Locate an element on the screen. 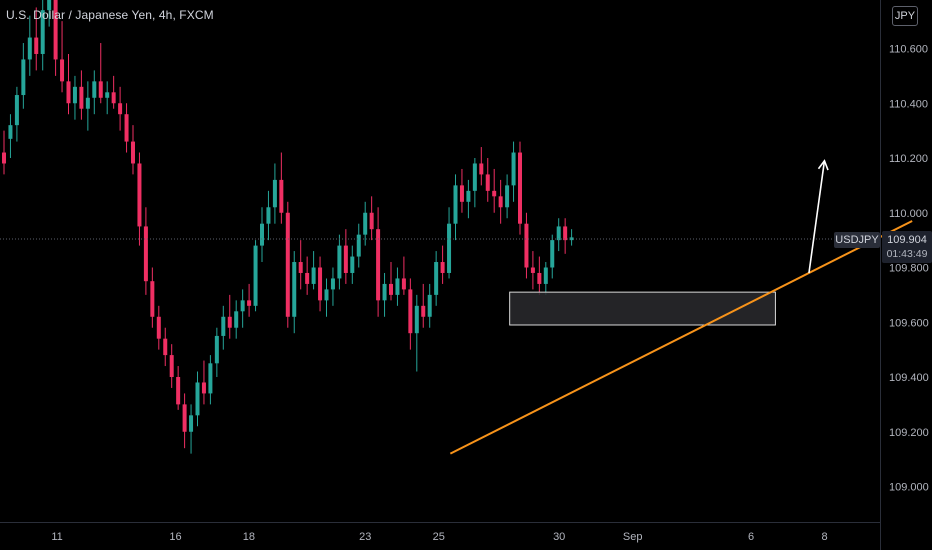 The image size is (932, 550). time-axis: 11 16 18 23 25 30 Sep 6 8 is located at coordinates (439, 537).